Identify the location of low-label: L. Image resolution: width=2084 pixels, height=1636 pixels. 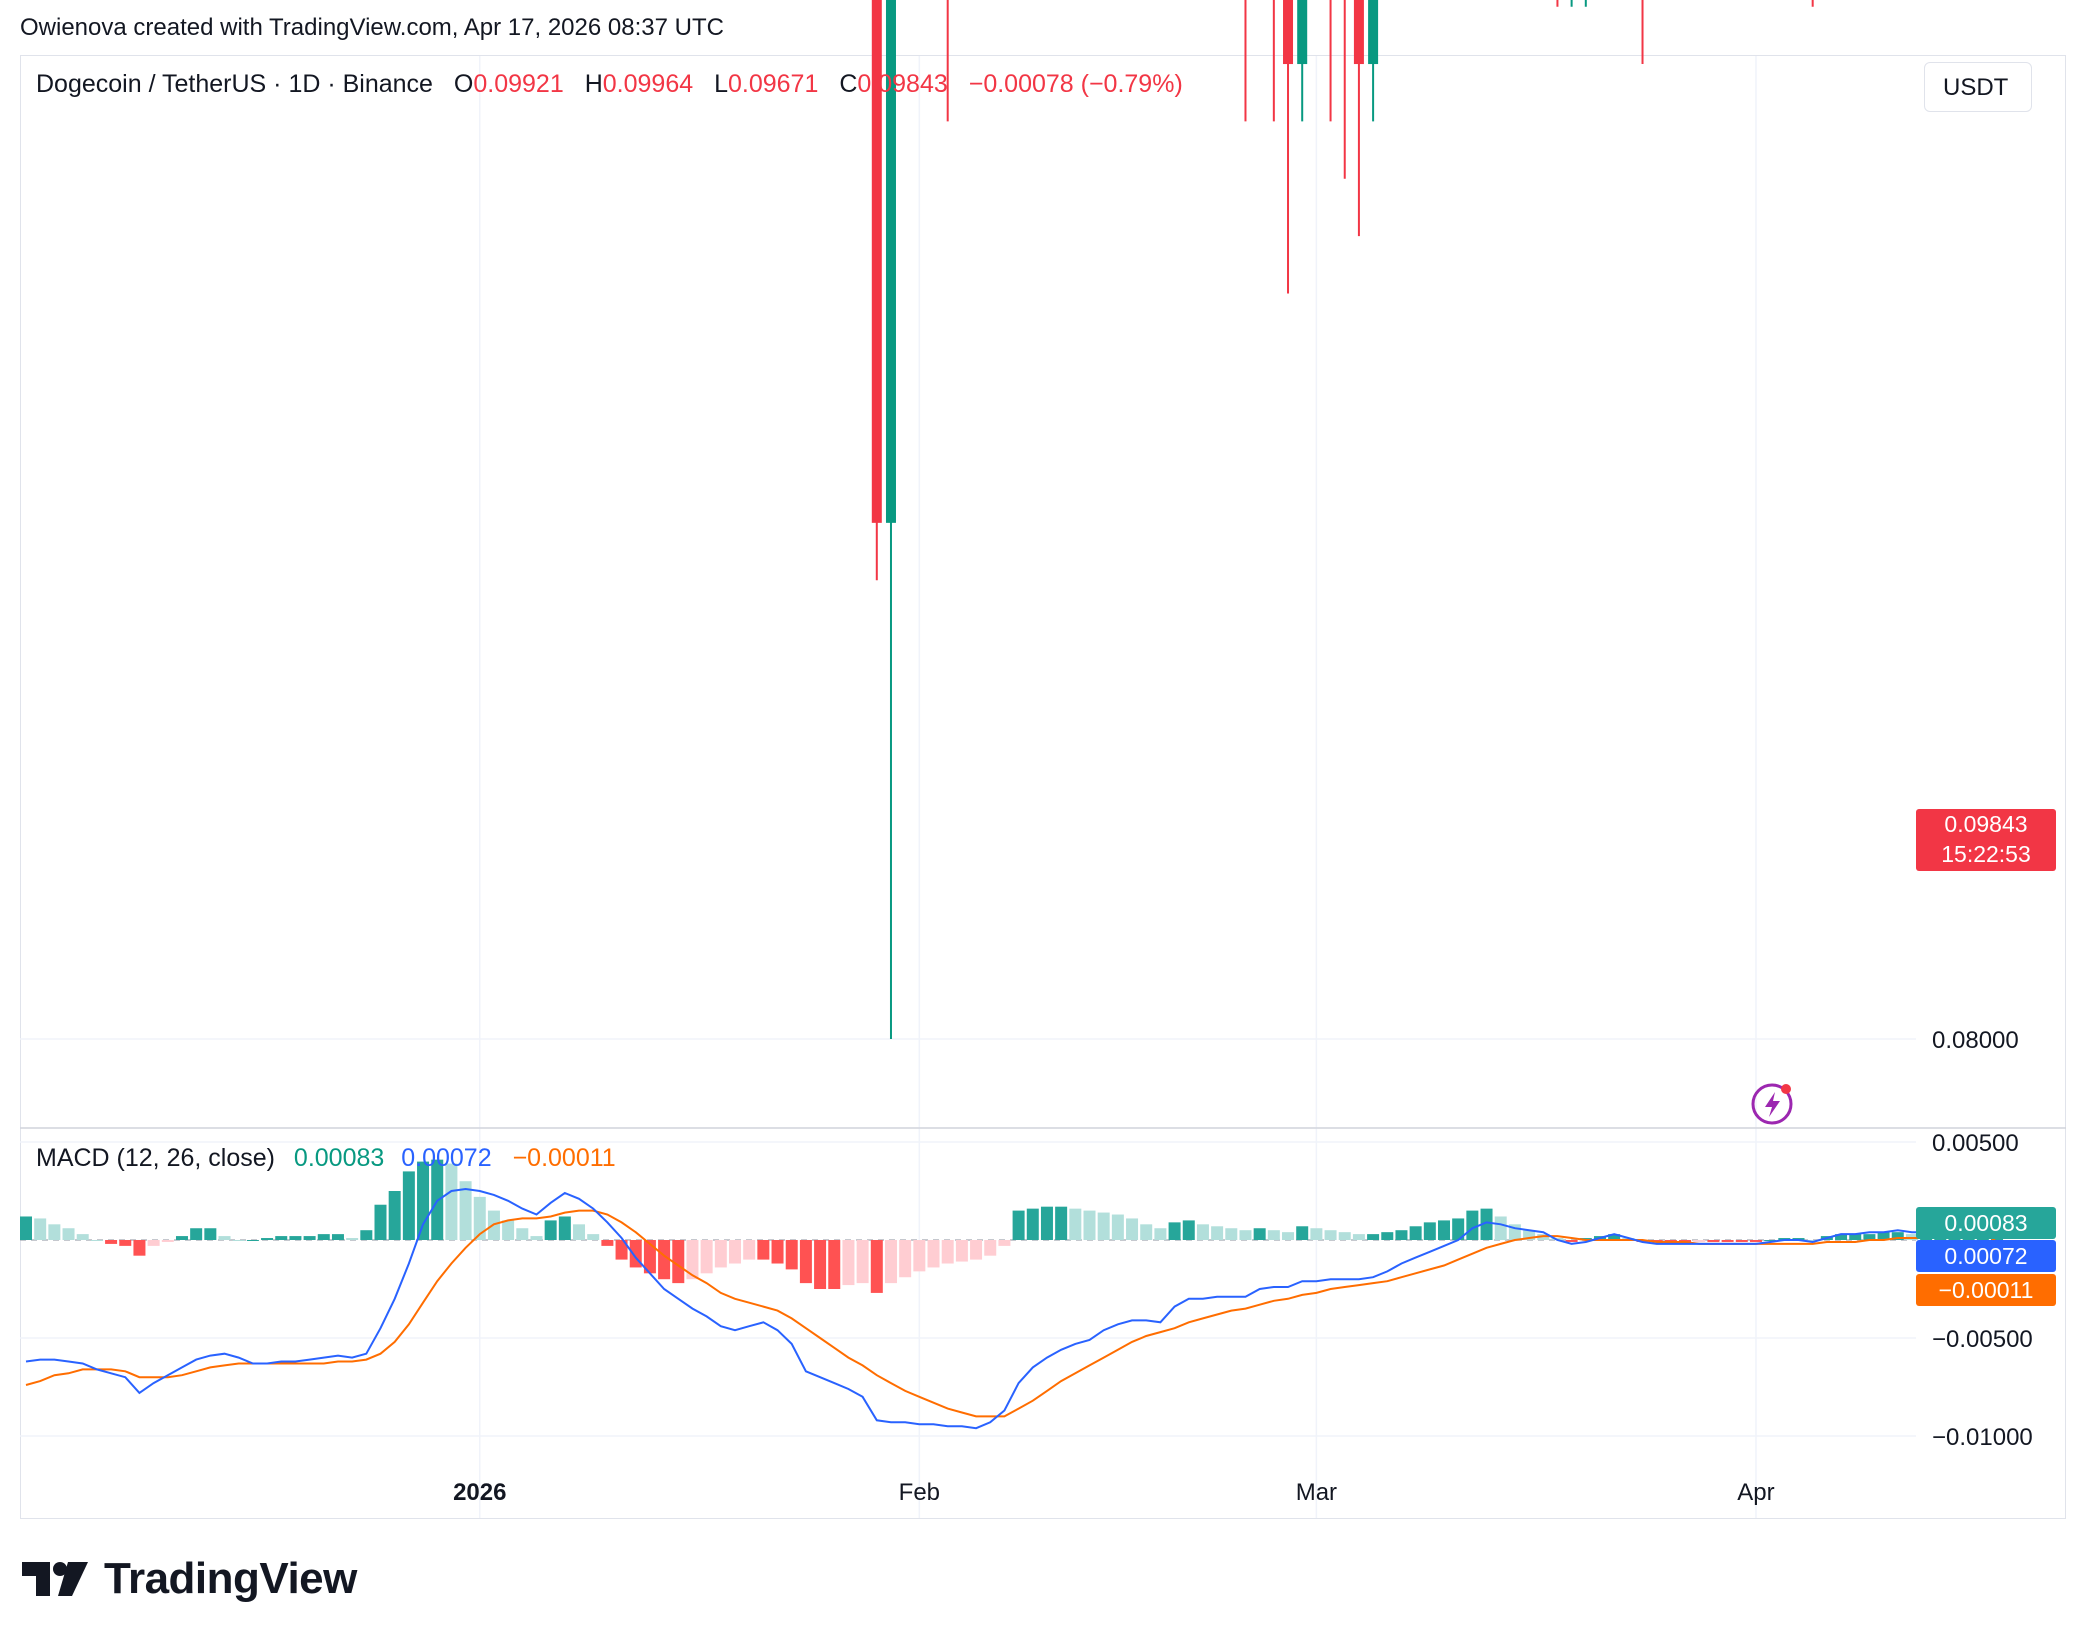
(721, 84).